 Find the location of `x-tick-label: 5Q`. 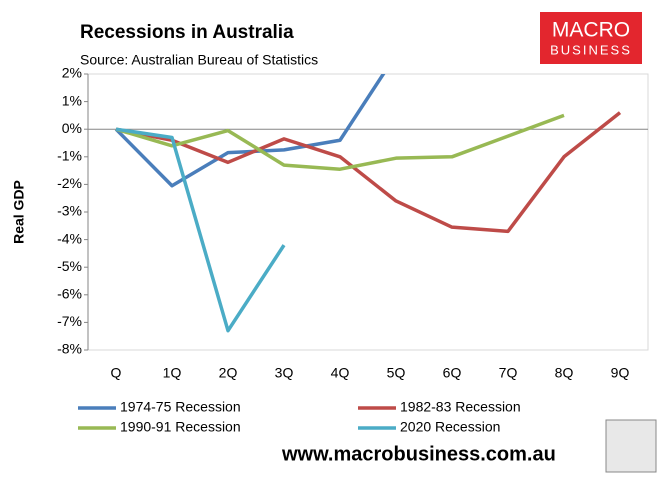

x-tick-label: 5Q is located at coordinates (396, 373).